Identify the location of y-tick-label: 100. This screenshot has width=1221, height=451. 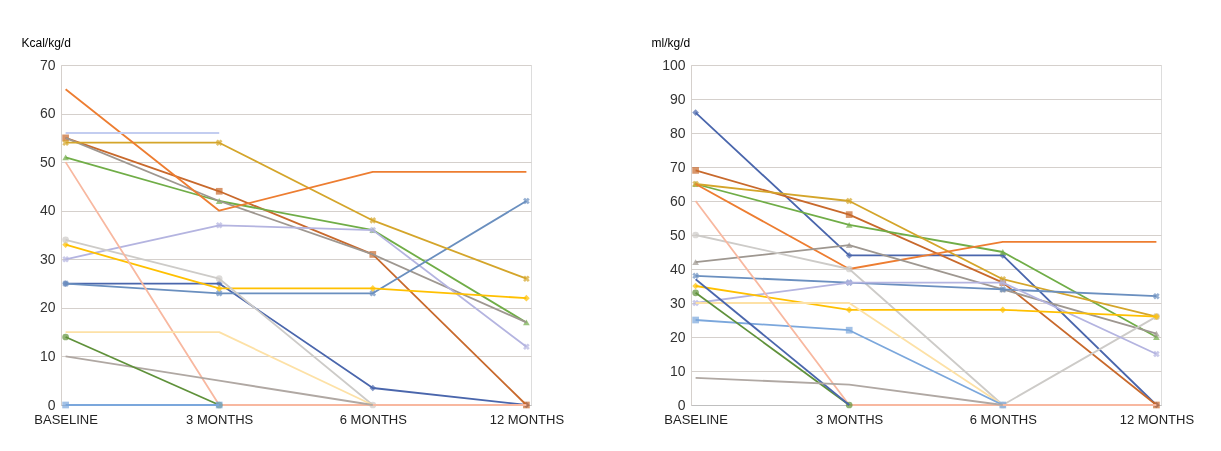
(674, 64).